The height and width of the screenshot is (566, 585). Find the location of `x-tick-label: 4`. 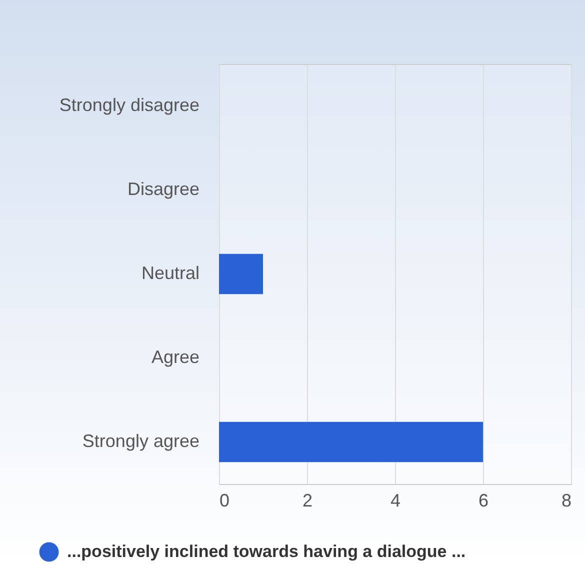

x-tick-label: 4 is located at coordinates (395, 500).